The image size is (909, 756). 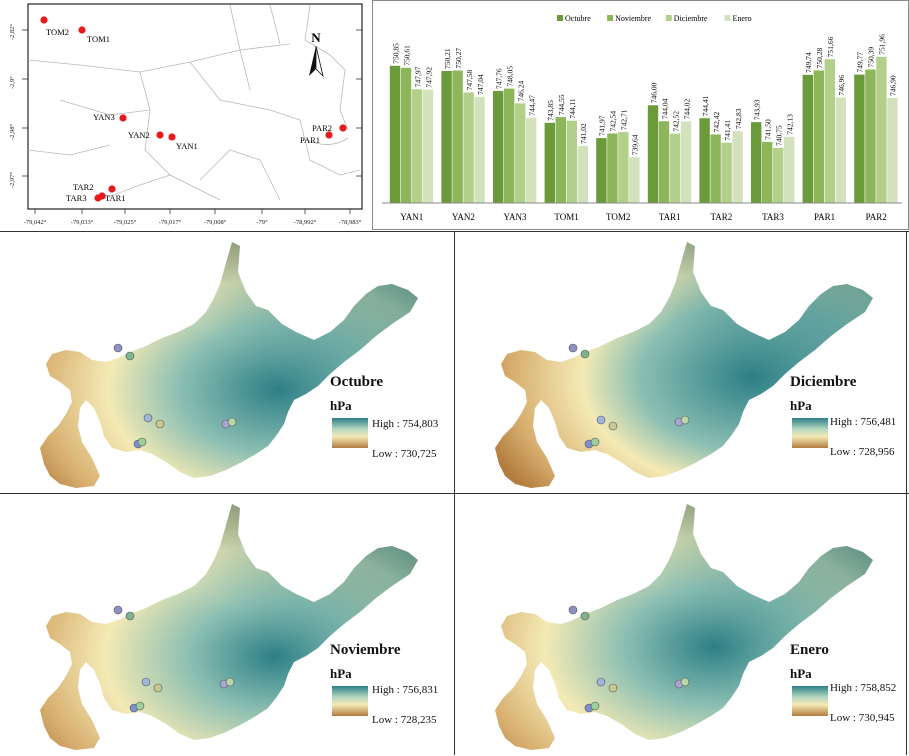 What do you see at coordinates (809, 650) in the screenshot?
I see `panel-title: Enero` at bounding box center [809, 650].